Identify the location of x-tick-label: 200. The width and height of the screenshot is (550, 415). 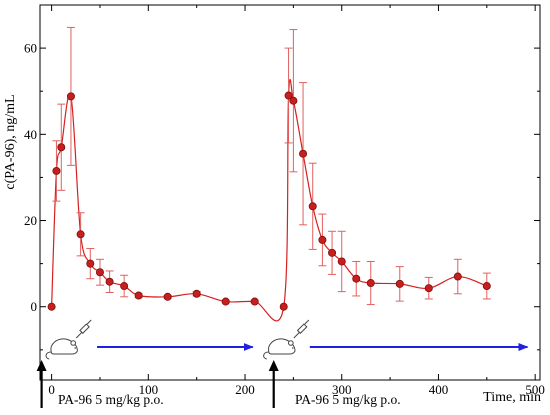
(245, 389).